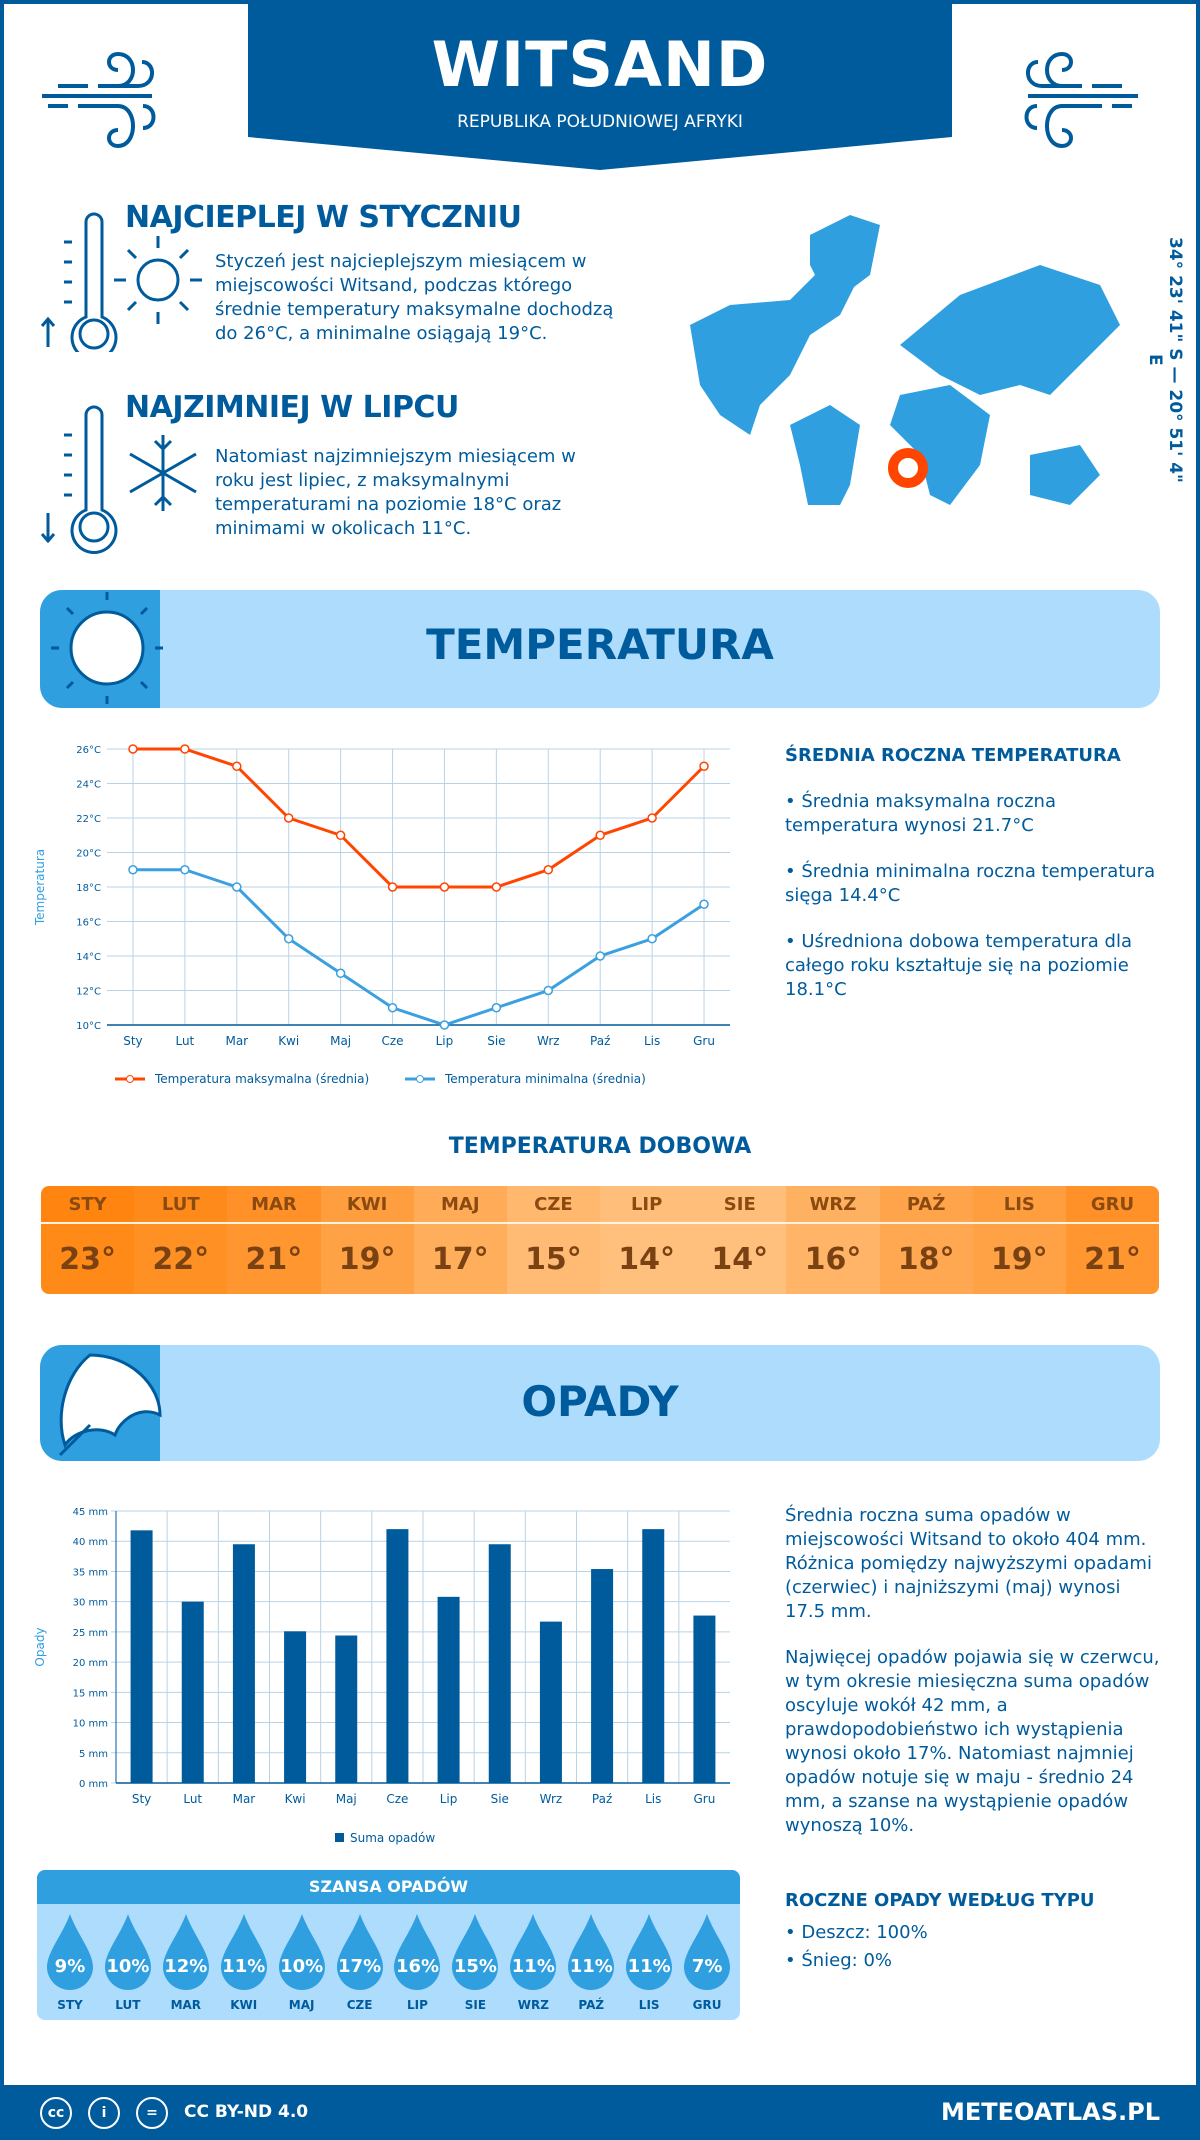 The height and width of the screenshot is (2140, 1200). What do you see at coordinates (181, 1259) in the screenshot?
I see `temp-value: 22°` at bounding box center [181, 1259].